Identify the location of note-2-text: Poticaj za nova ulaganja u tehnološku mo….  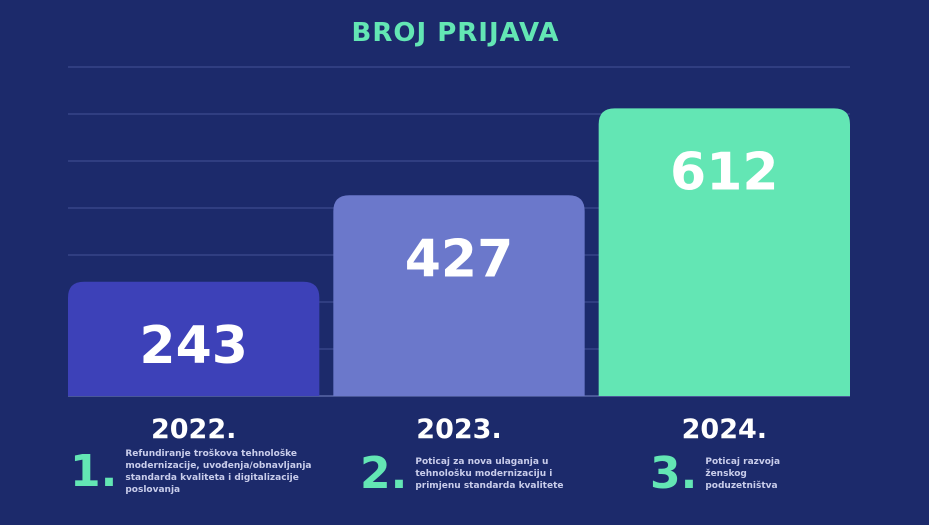
(489, 474).